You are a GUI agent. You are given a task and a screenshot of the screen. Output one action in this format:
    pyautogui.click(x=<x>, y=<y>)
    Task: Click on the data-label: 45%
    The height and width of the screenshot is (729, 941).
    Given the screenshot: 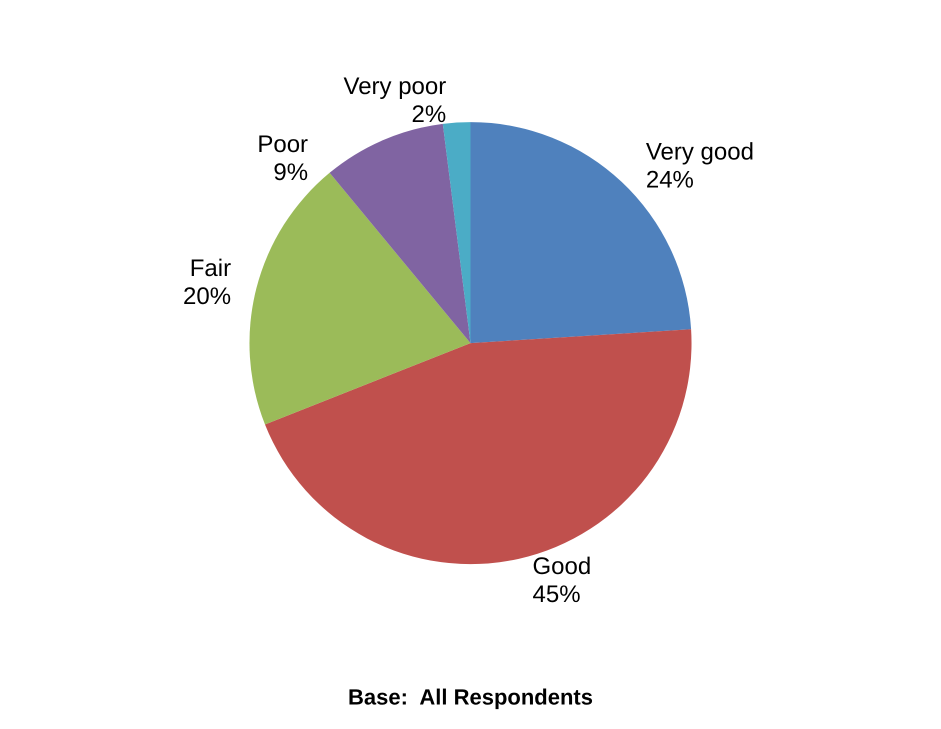 What is the action you would take?
    pyautogui.click(x=556, y=594)
    